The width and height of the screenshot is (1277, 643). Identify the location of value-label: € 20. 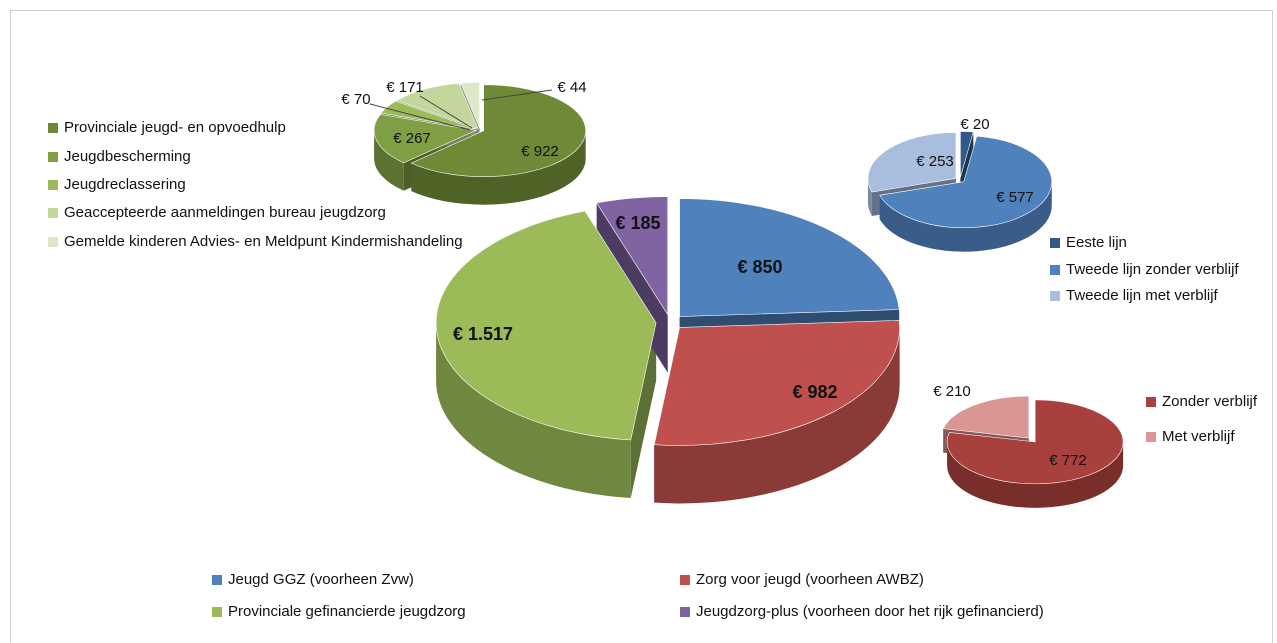
(974, 124).